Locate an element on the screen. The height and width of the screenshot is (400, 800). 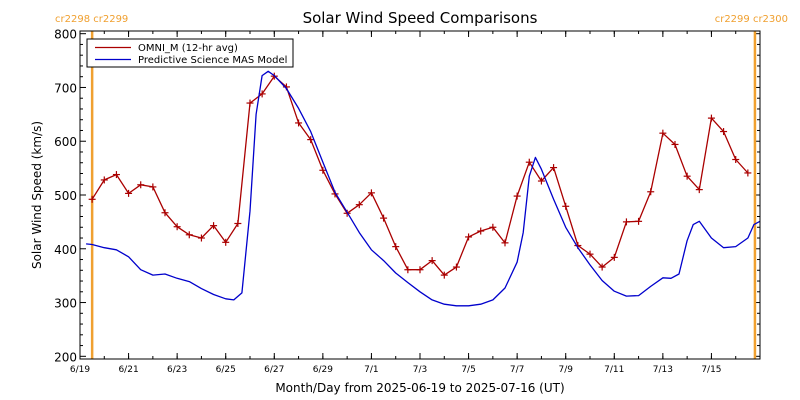
legend-label-omni: OMNI_M (12-hr avg) is located at coordinates (188, 48).